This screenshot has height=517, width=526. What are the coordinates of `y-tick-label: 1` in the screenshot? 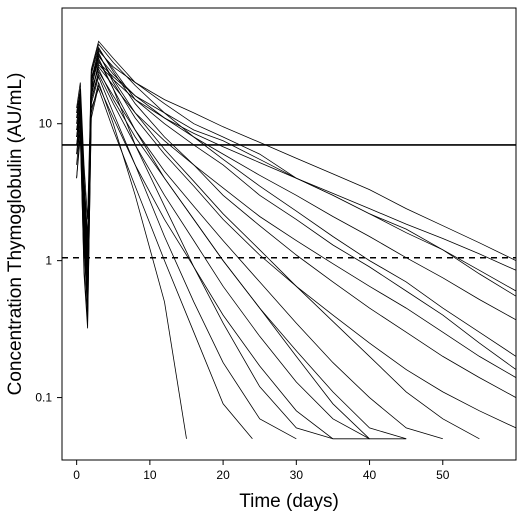 It's located at (48, 261).